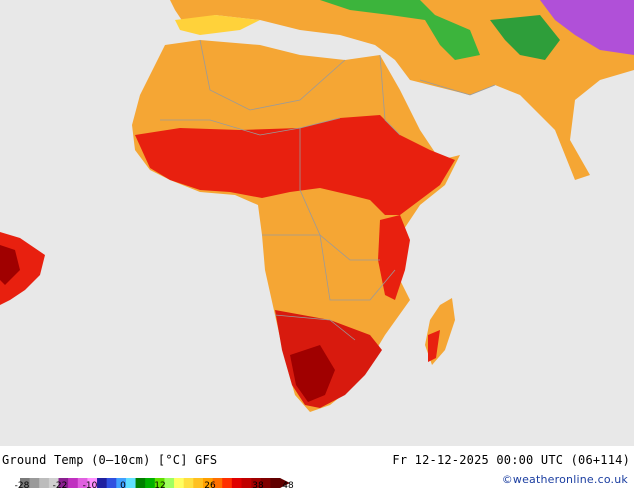 The image size is (634, 492). Describe the element at coordinates (587, 27) in the screenshot. I see `cold-purple-region` at that location.